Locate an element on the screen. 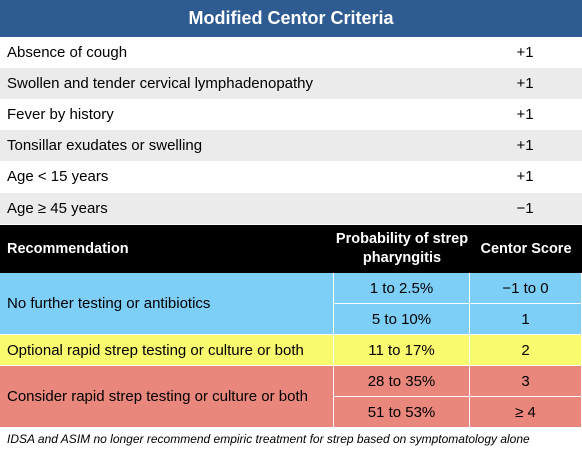 This screenshot has width=582, height=455. criteria-label: Fever by history is located at coordinates (60, 114).